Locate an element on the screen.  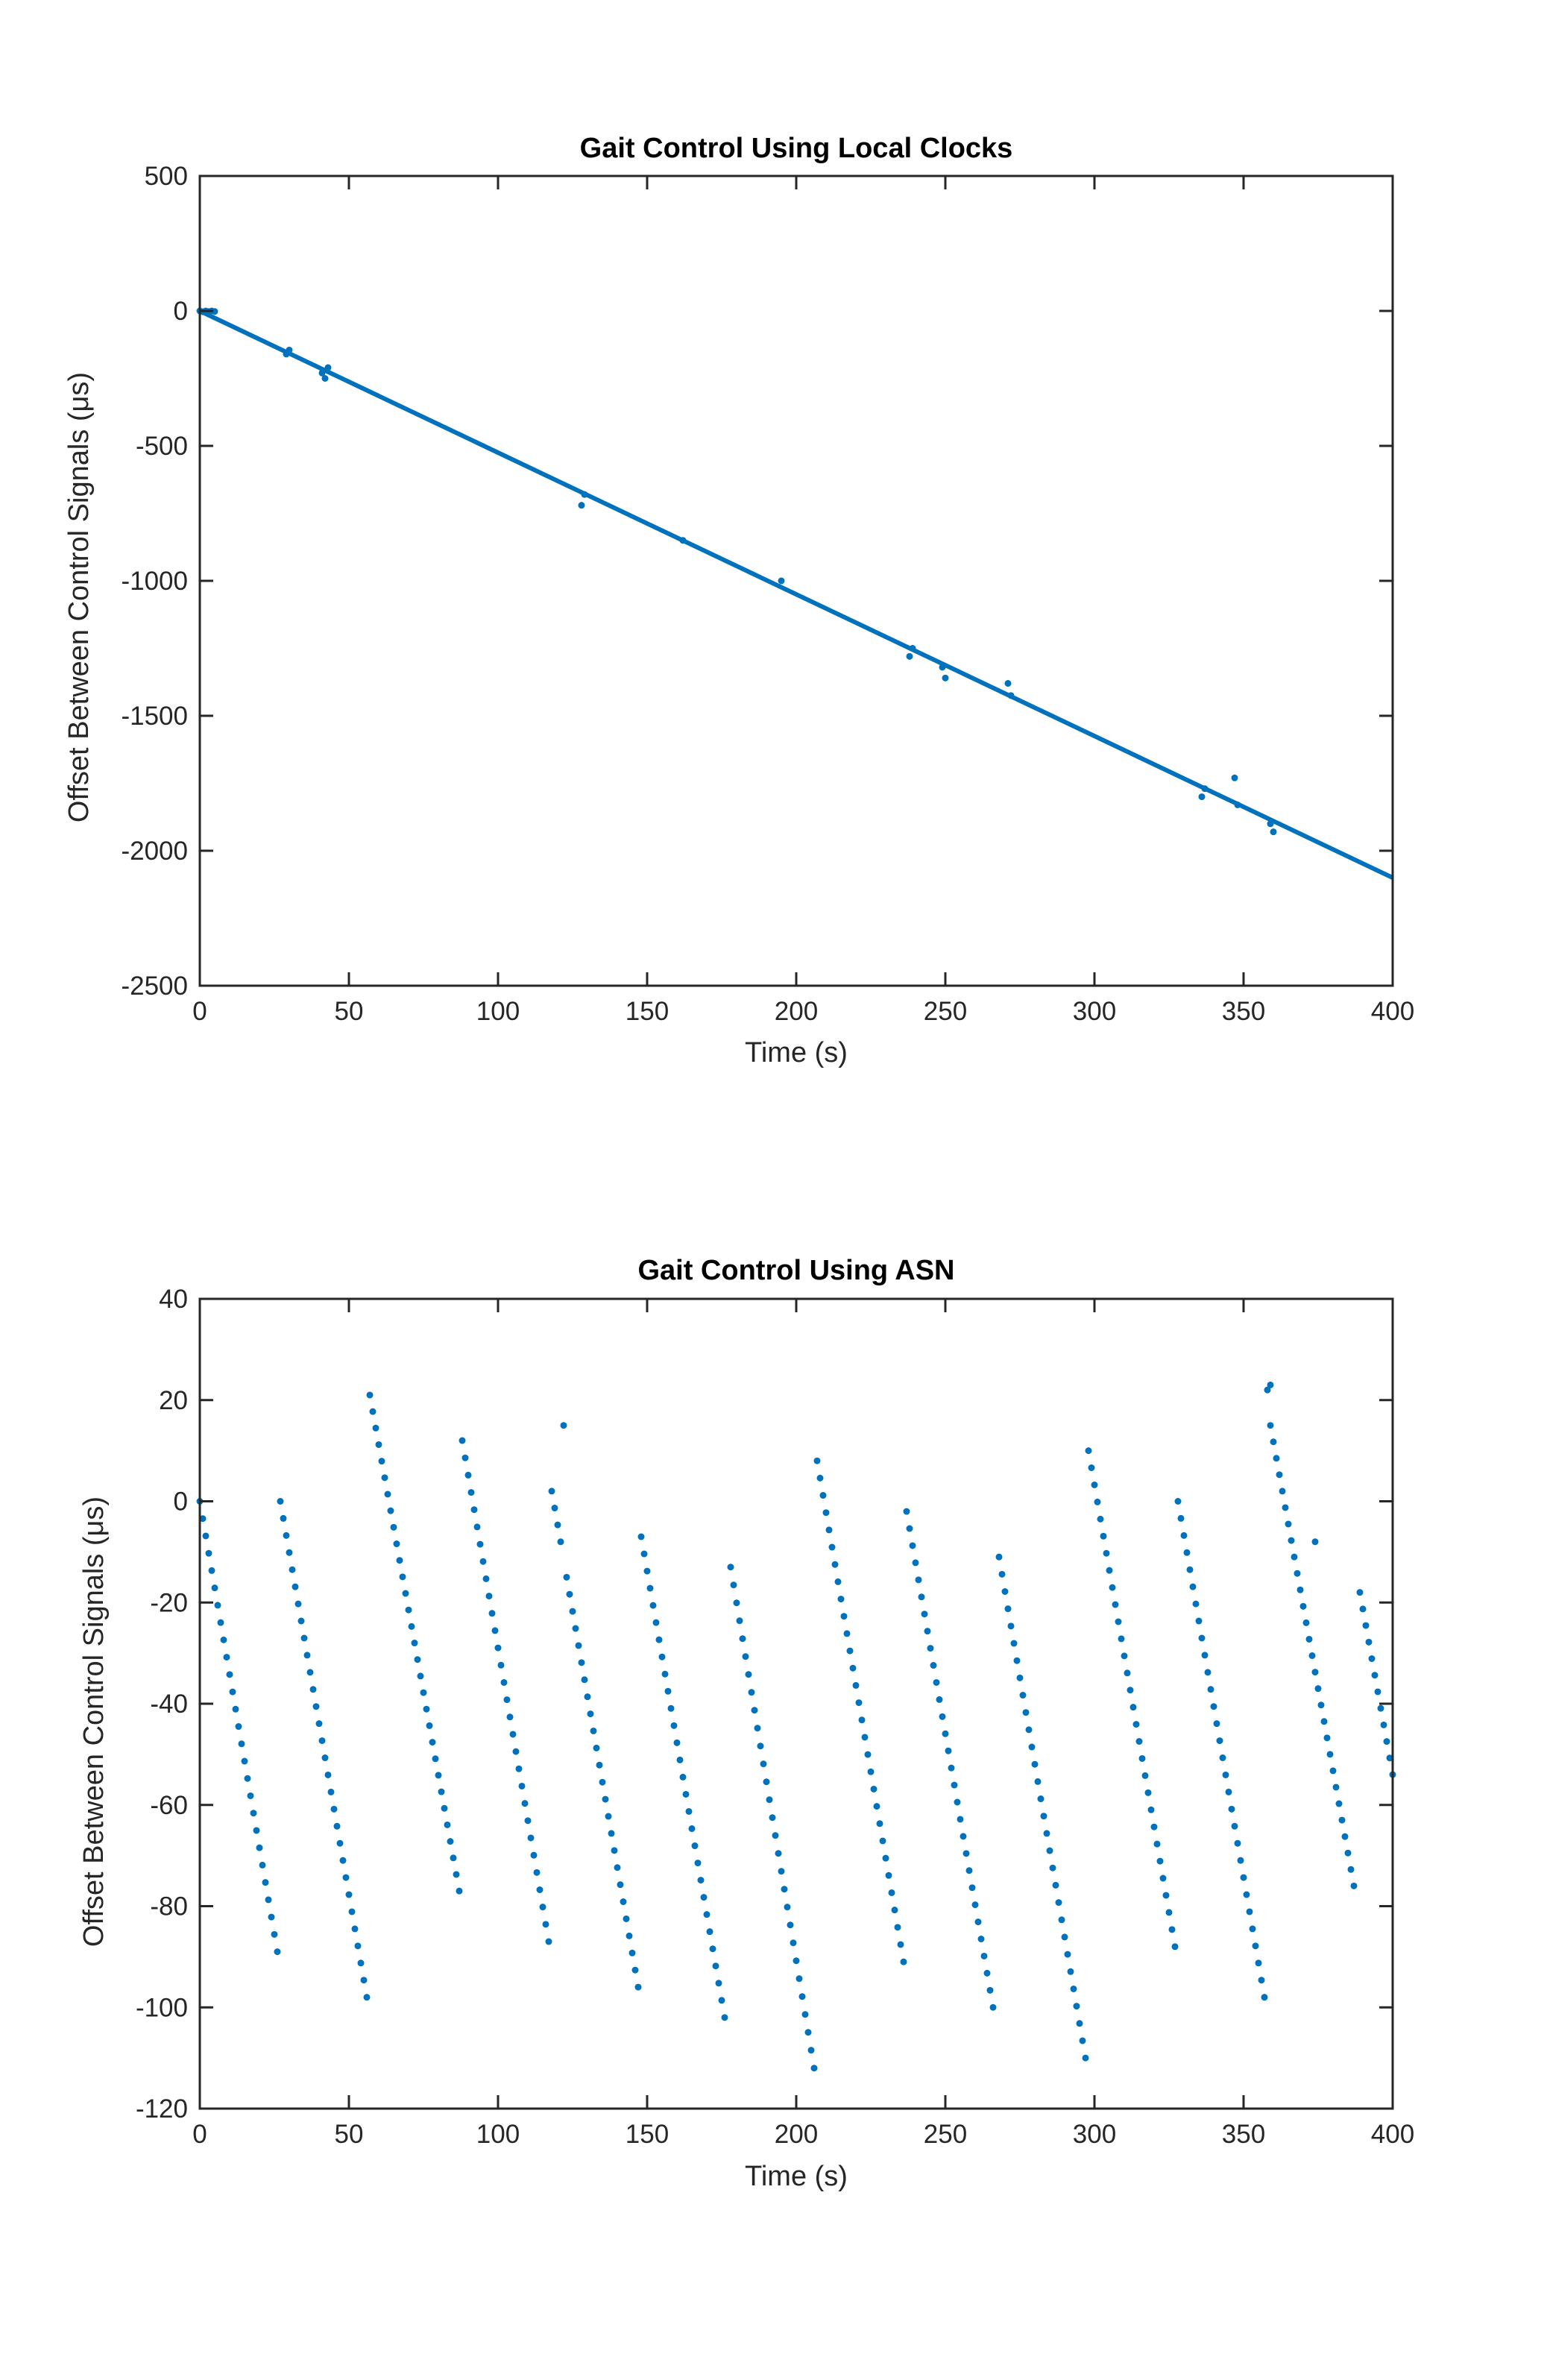
x-tick-label: 300 is located at coordinates (1094, 2134).